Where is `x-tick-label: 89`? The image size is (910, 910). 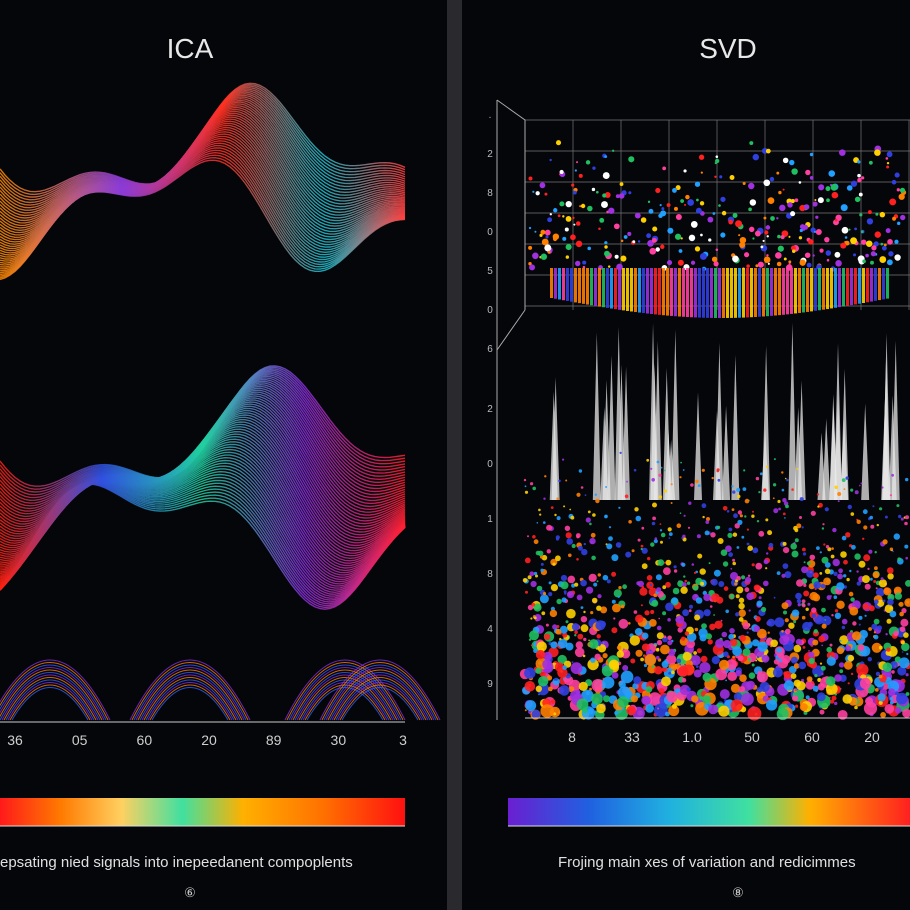
x-tick-label: 89 is located at coordinates (274, 740).